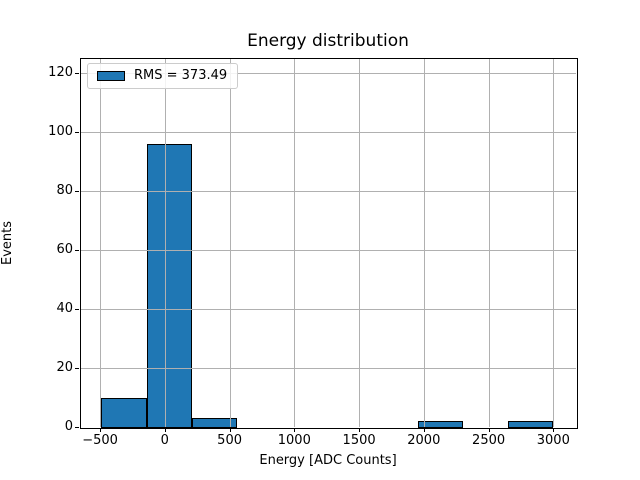 This screenshot has width=640, height=480. What do you see at coordinates (489, 440) in the screenshot?
I see `x-tick-label: 2500` at bounding box center [489, 440].